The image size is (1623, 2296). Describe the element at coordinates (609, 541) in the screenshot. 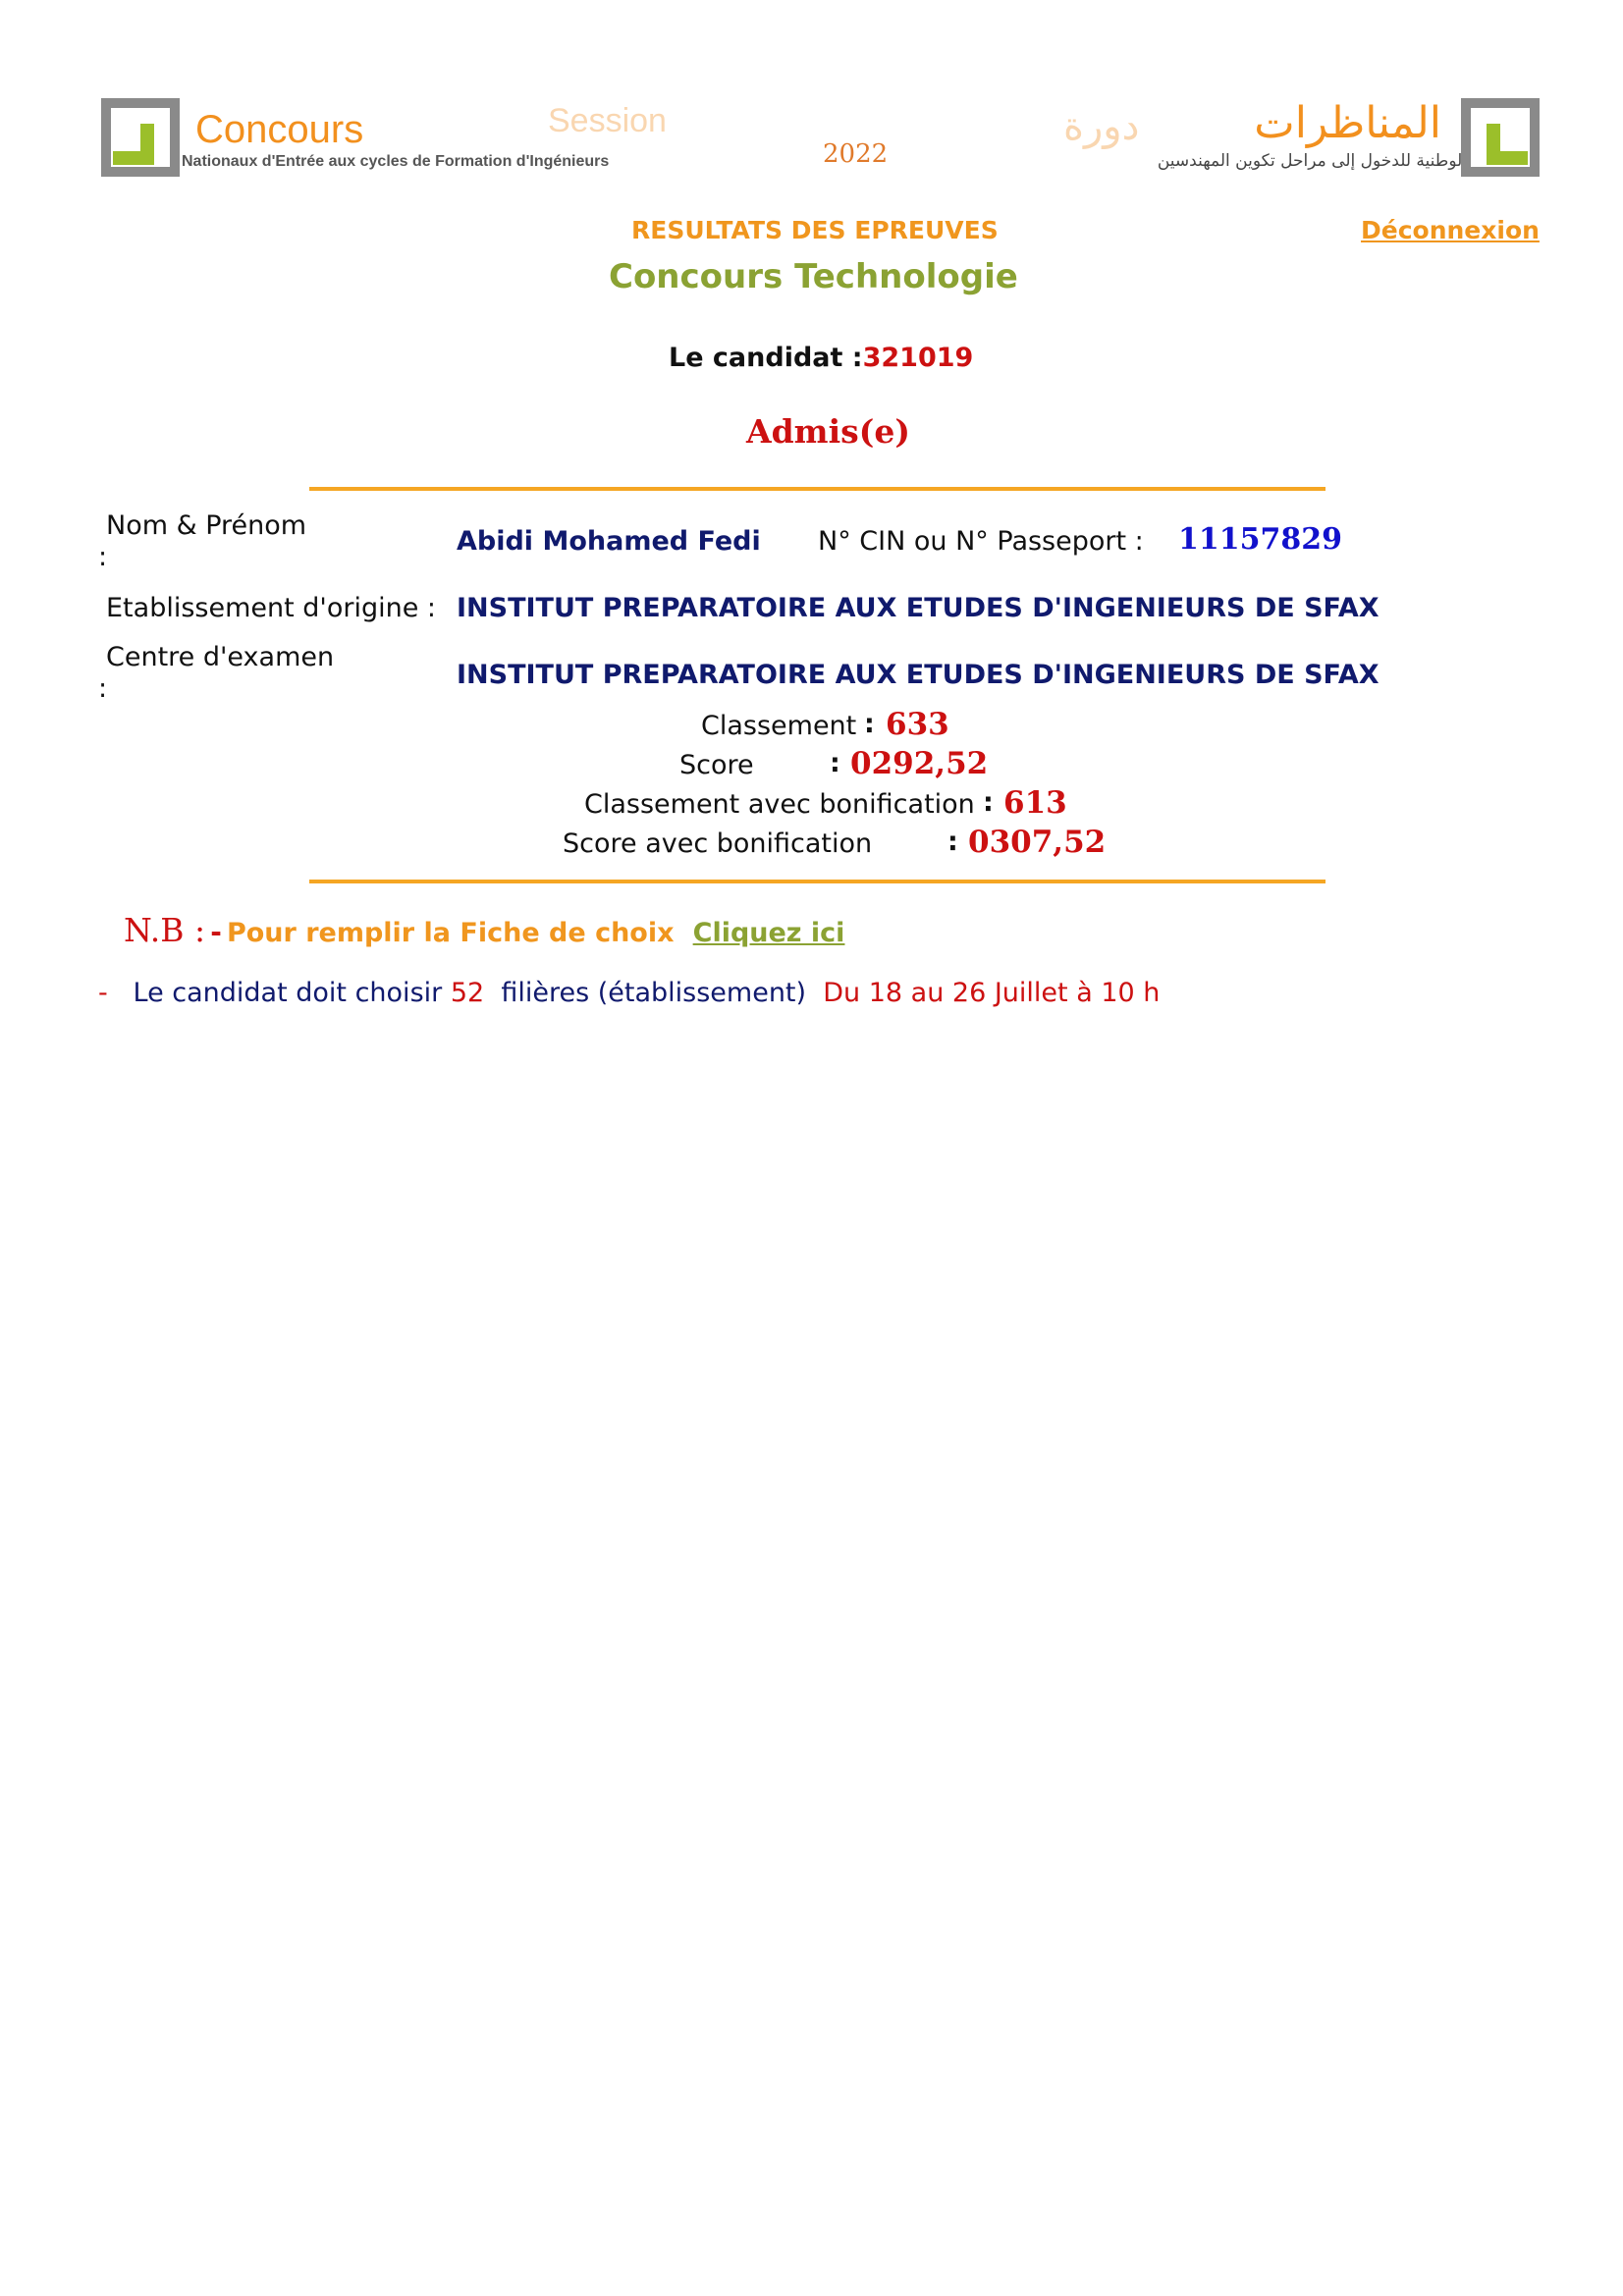

I see `name-value: Abidi Mohamed Fedi` at that location.